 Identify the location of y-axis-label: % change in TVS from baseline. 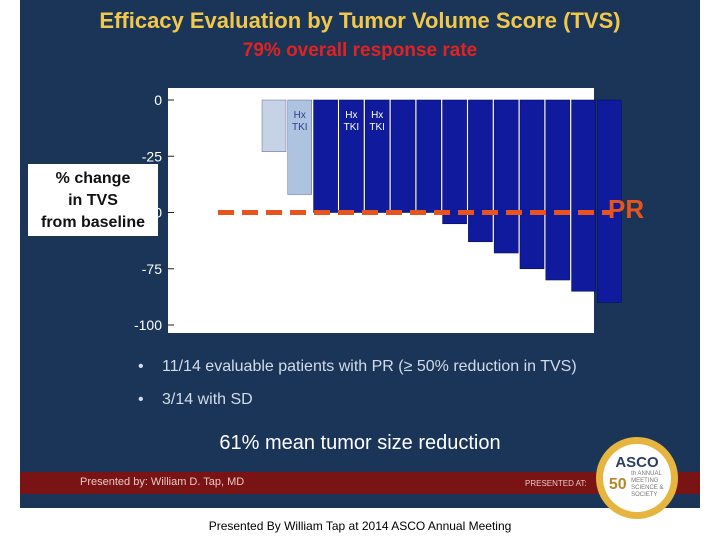
(93, 200).